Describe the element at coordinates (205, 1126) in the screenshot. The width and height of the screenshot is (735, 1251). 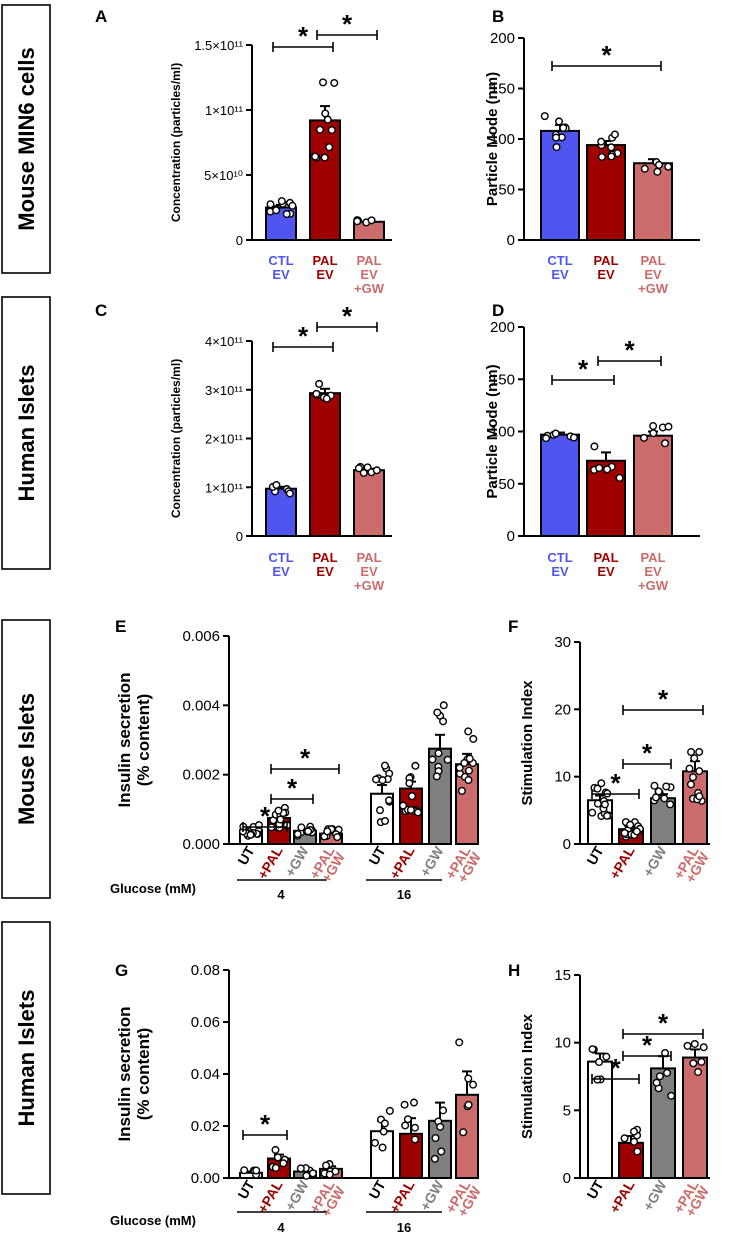
I see `y-tick-label: 0.02` at that location.